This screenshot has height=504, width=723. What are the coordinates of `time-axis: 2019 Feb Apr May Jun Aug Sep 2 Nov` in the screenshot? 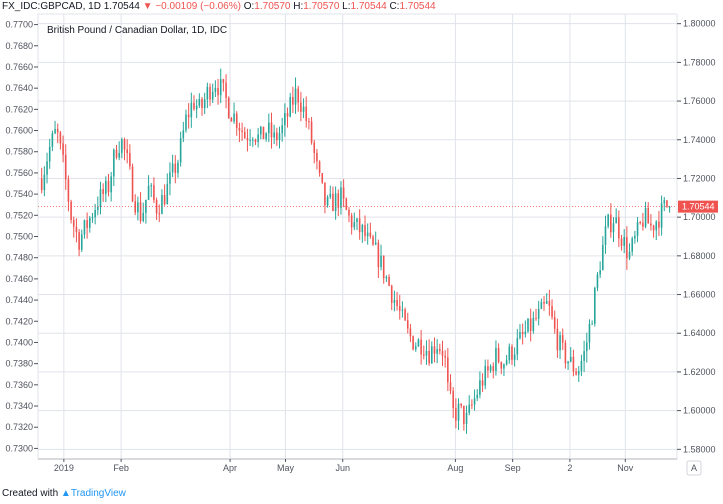 It's located at (357, 465).